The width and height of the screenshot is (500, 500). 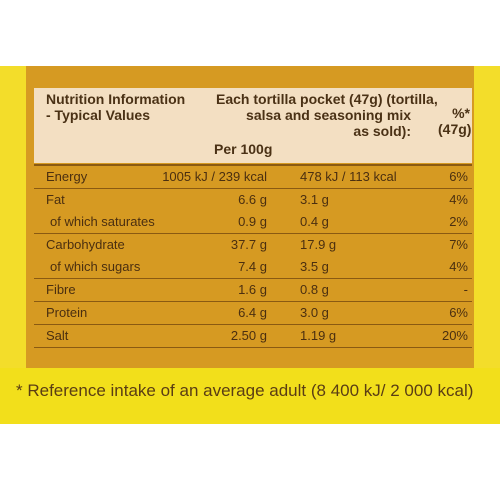 I want to click on value-per-100g: 1.6 g, so click(x=252, y=289).